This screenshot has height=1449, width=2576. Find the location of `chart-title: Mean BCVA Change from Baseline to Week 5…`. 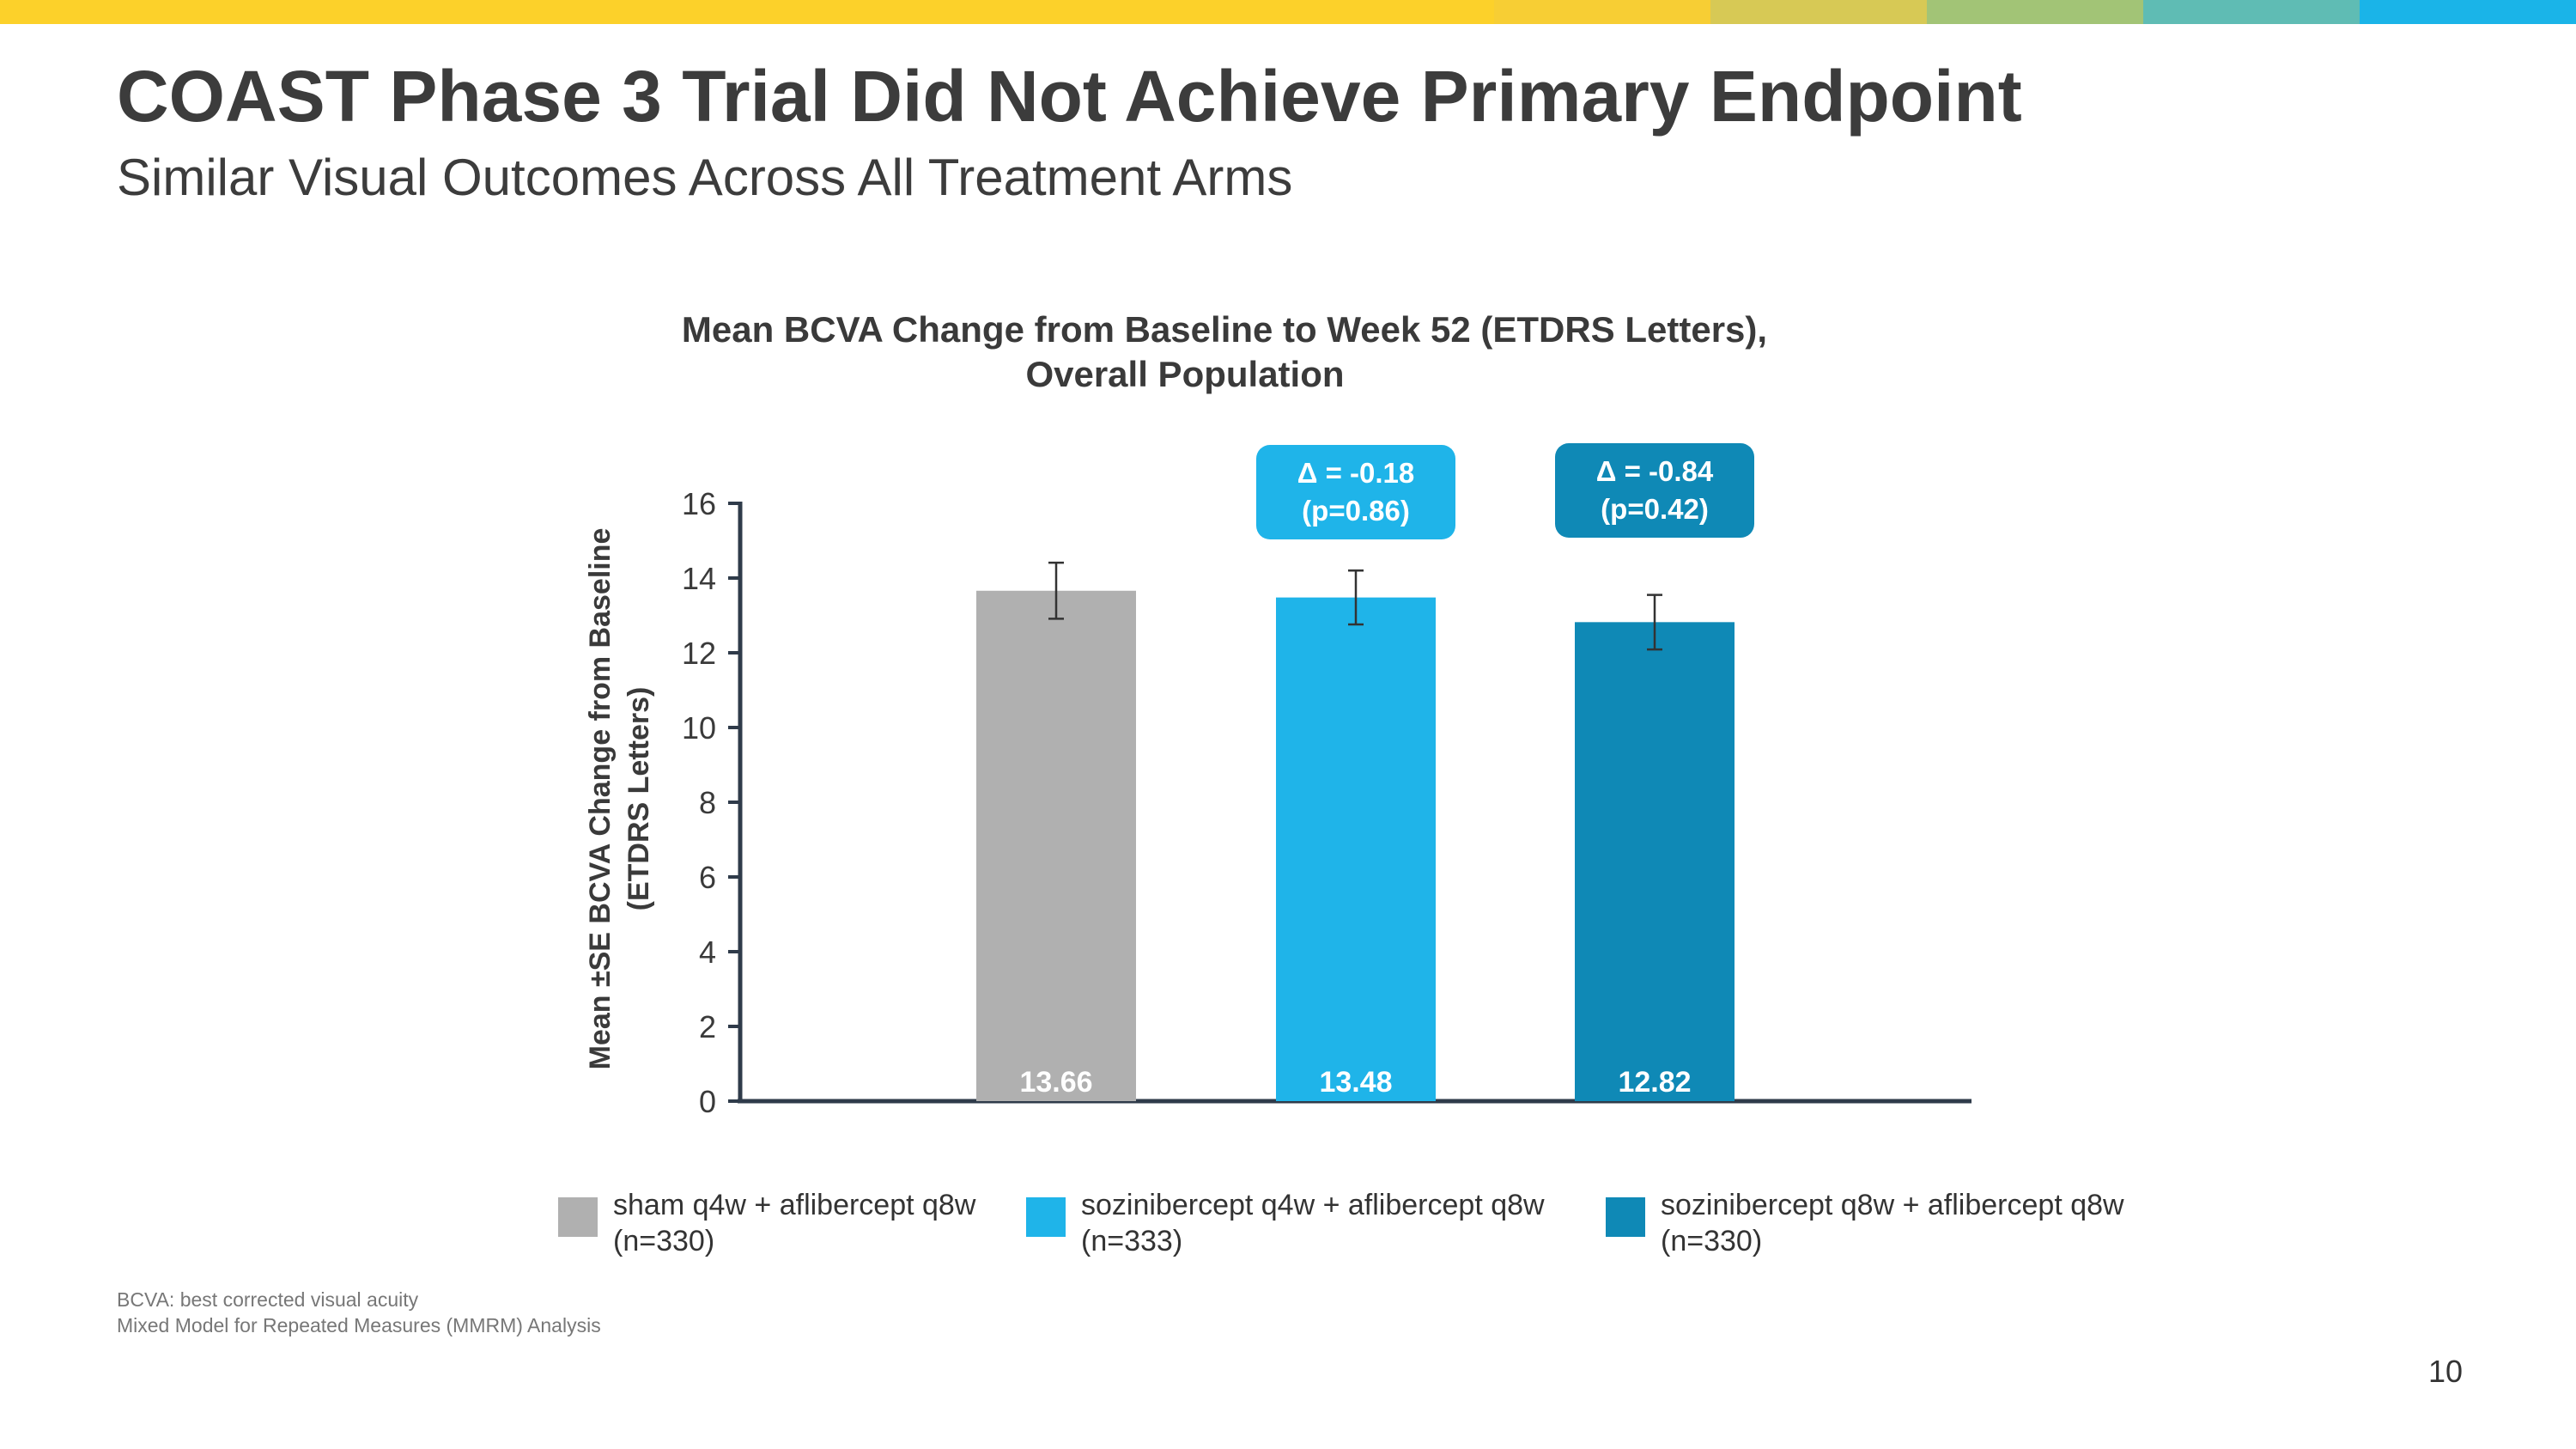

chart-title: Mean BCVA Change from Baseline to Week 5… is located at coordinates (1224, 329).